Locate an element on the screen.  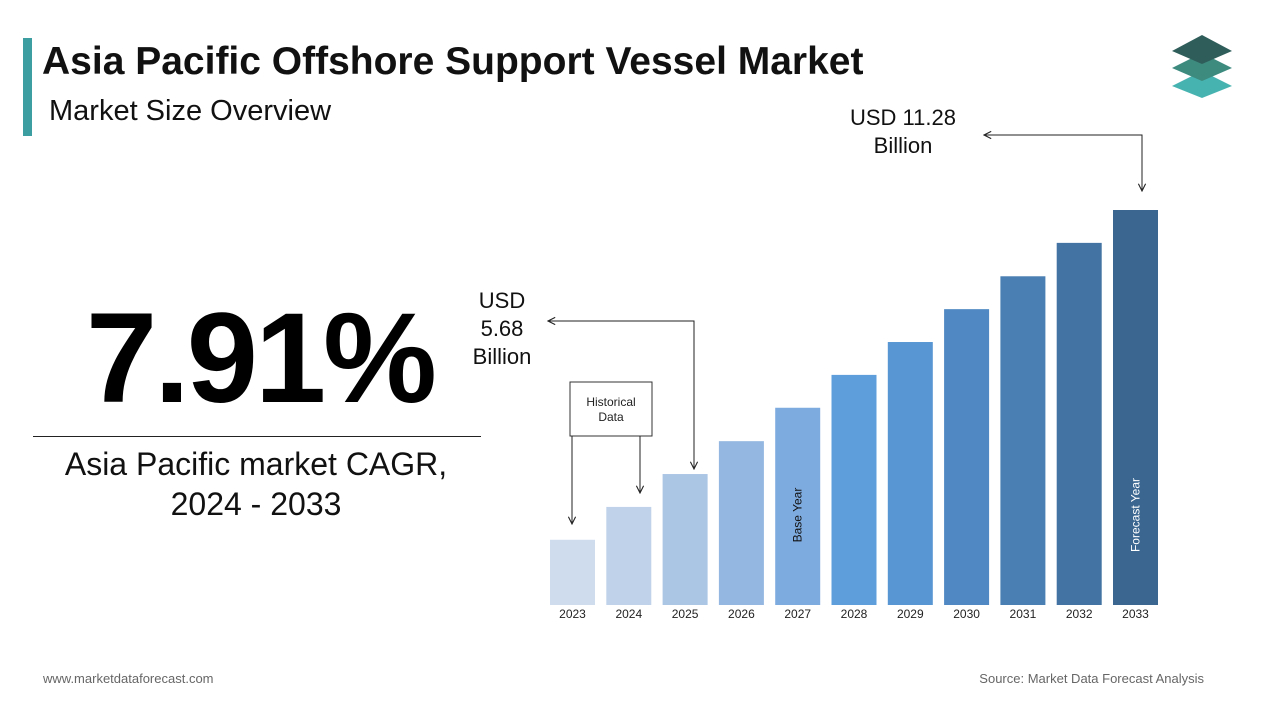
cagr-label: Asia Pacific market CAGR, 2024 - 2033 is located at coordinates (256, 484).